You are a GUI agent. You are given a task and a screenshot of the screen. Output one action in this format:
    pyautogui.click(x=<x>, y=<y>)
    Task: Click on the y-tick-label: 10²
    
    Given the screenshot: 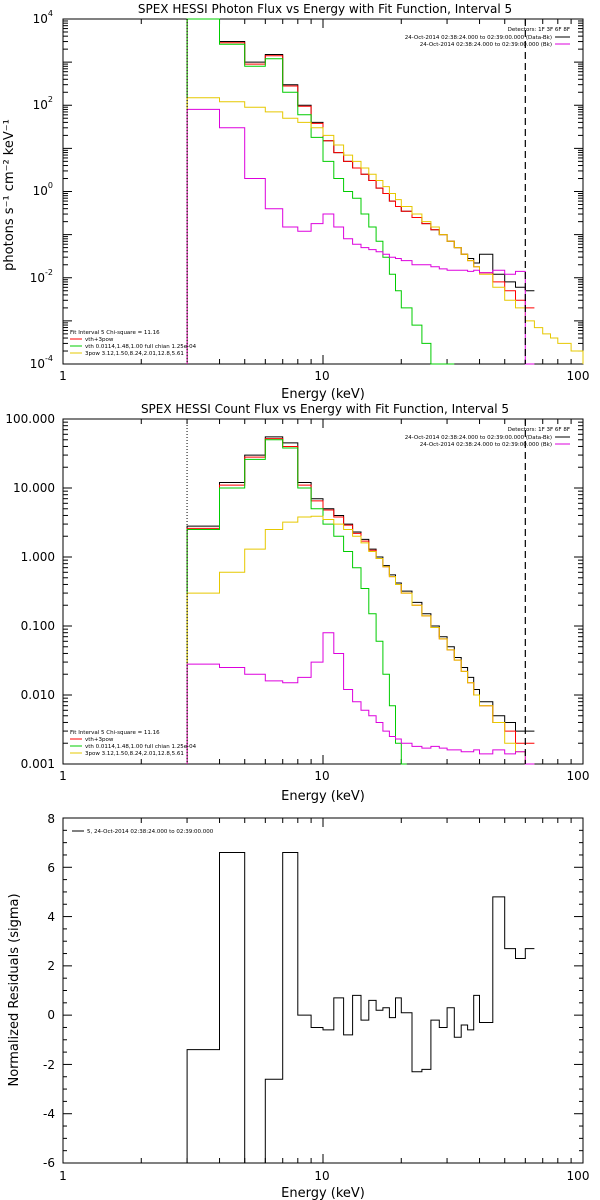 What is the action you would take?
    pyautogui.click(x=43, y=103)
    